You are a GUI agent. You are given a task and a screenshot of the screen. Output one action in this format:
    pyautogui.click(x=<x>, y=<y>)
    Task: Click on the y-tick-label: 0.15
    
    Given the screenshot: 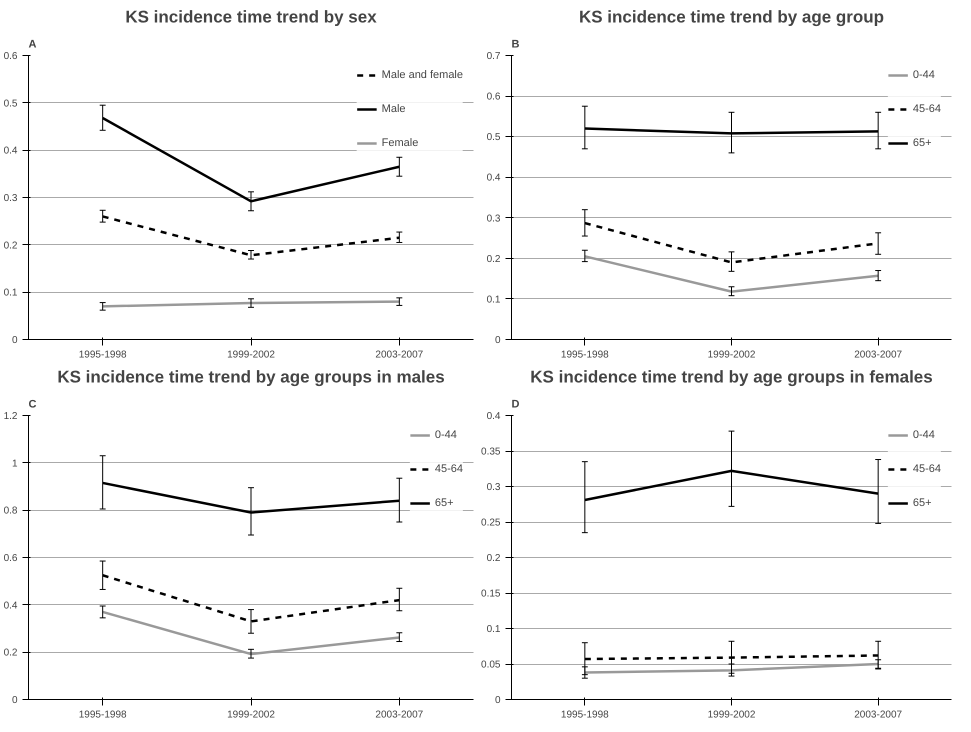 What is the action you would take?
    pyautogui.click(x=491, y=594)
    